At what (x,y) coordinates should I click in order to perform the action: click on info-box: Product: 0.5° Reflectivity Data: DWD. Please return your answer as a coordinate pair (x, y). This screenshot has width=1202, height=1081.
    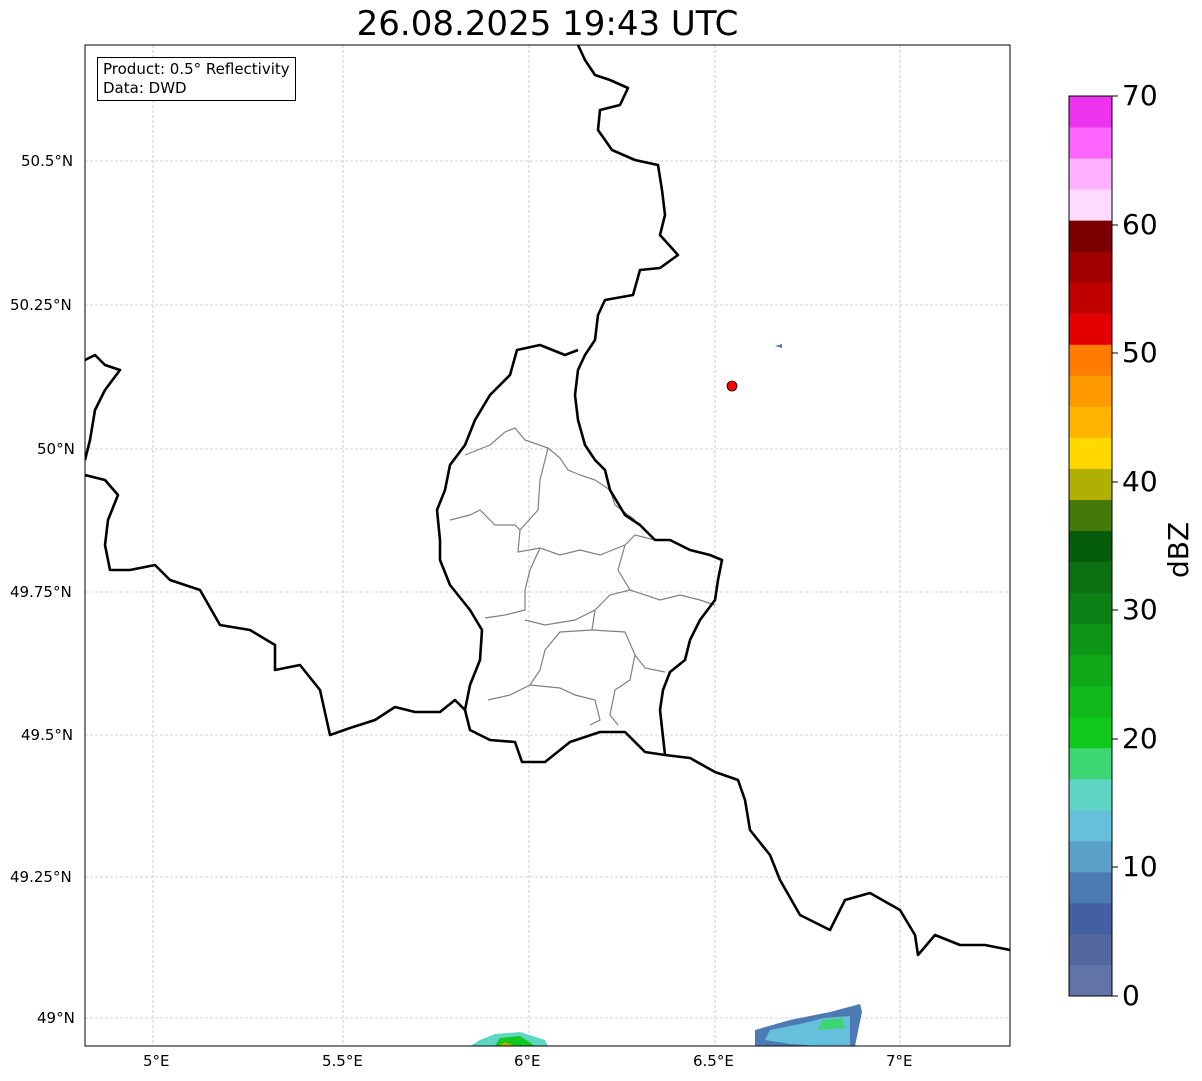
    Looking at the image, I should click on (196, 79).